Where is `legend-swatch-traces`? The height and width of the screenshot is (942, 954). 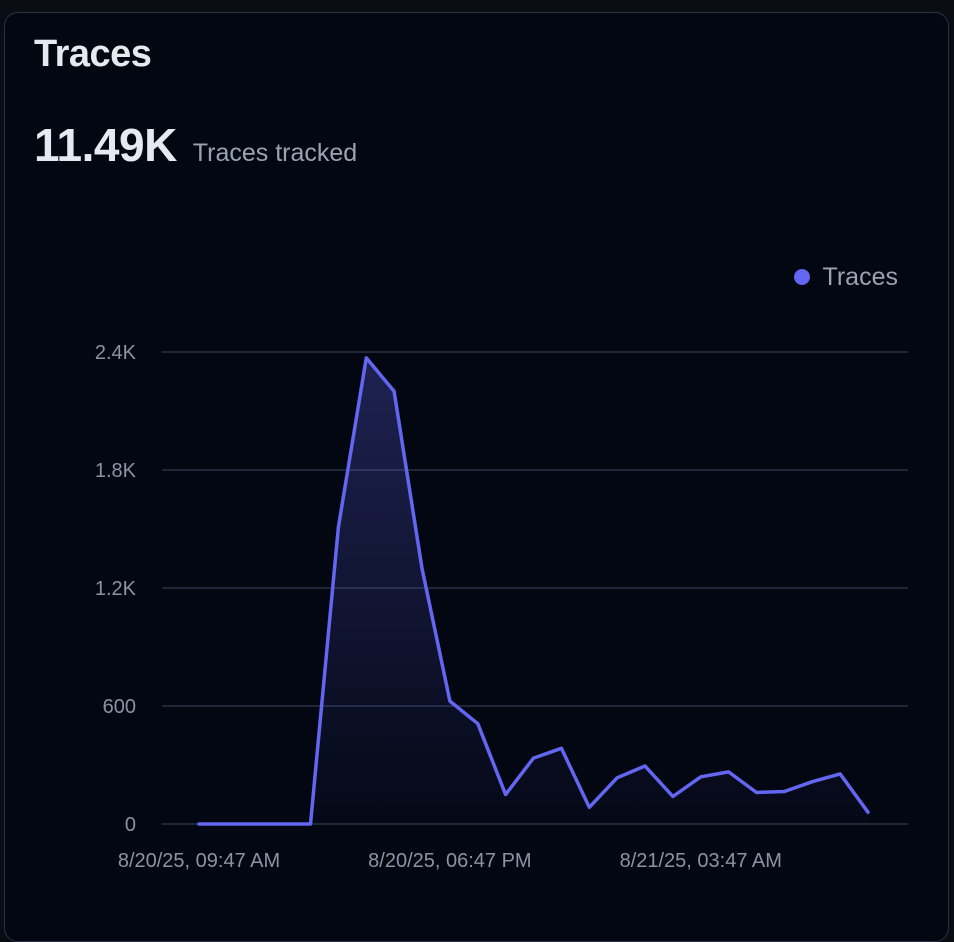 legend-swatch-traces is located at coordinates (801, 277).